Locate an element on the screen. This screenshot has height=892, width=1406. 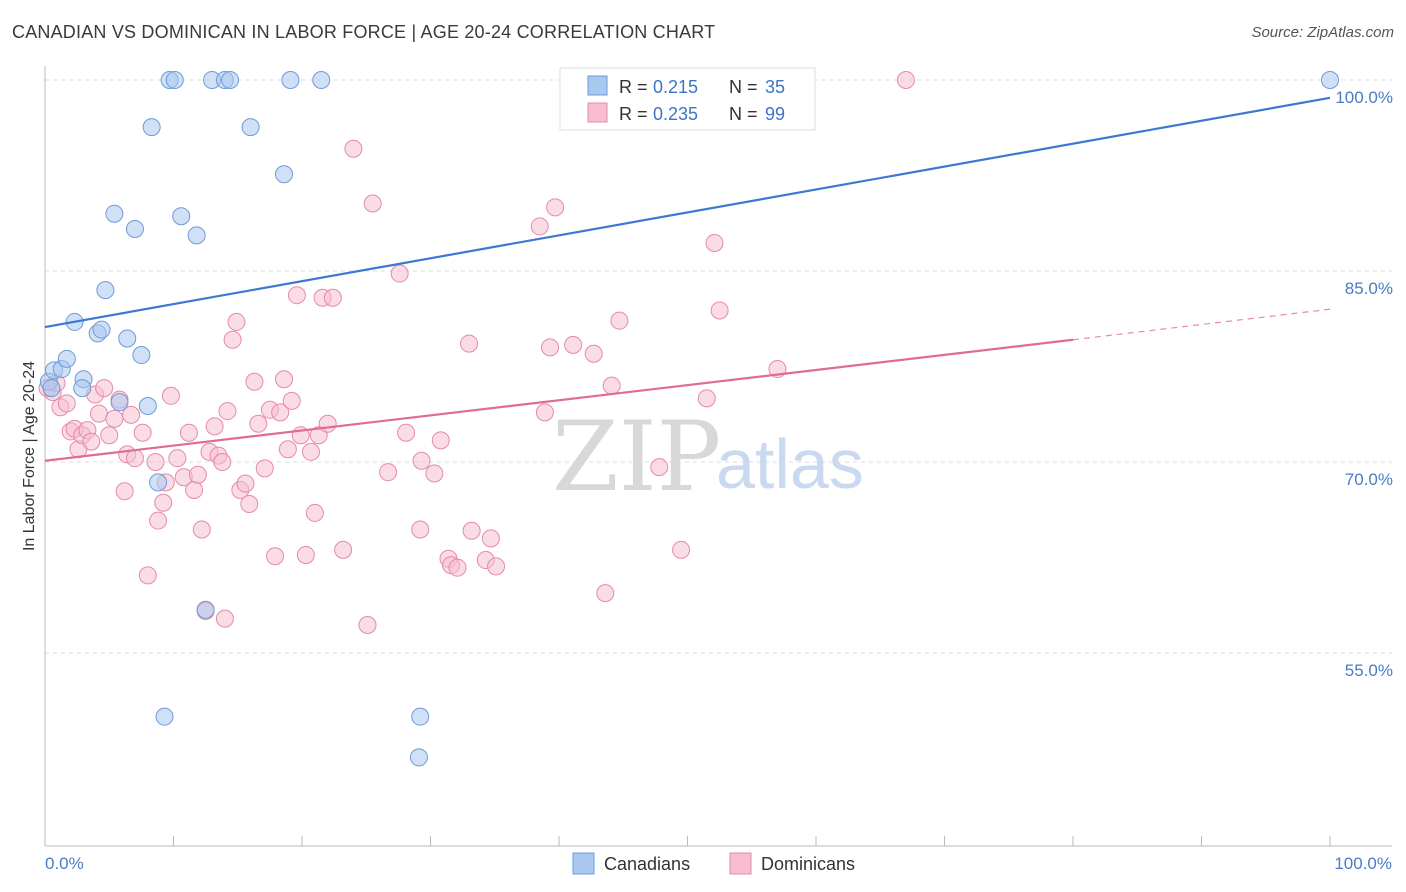
dominicans-n-value: 99 is located at coordinates (775, 114).